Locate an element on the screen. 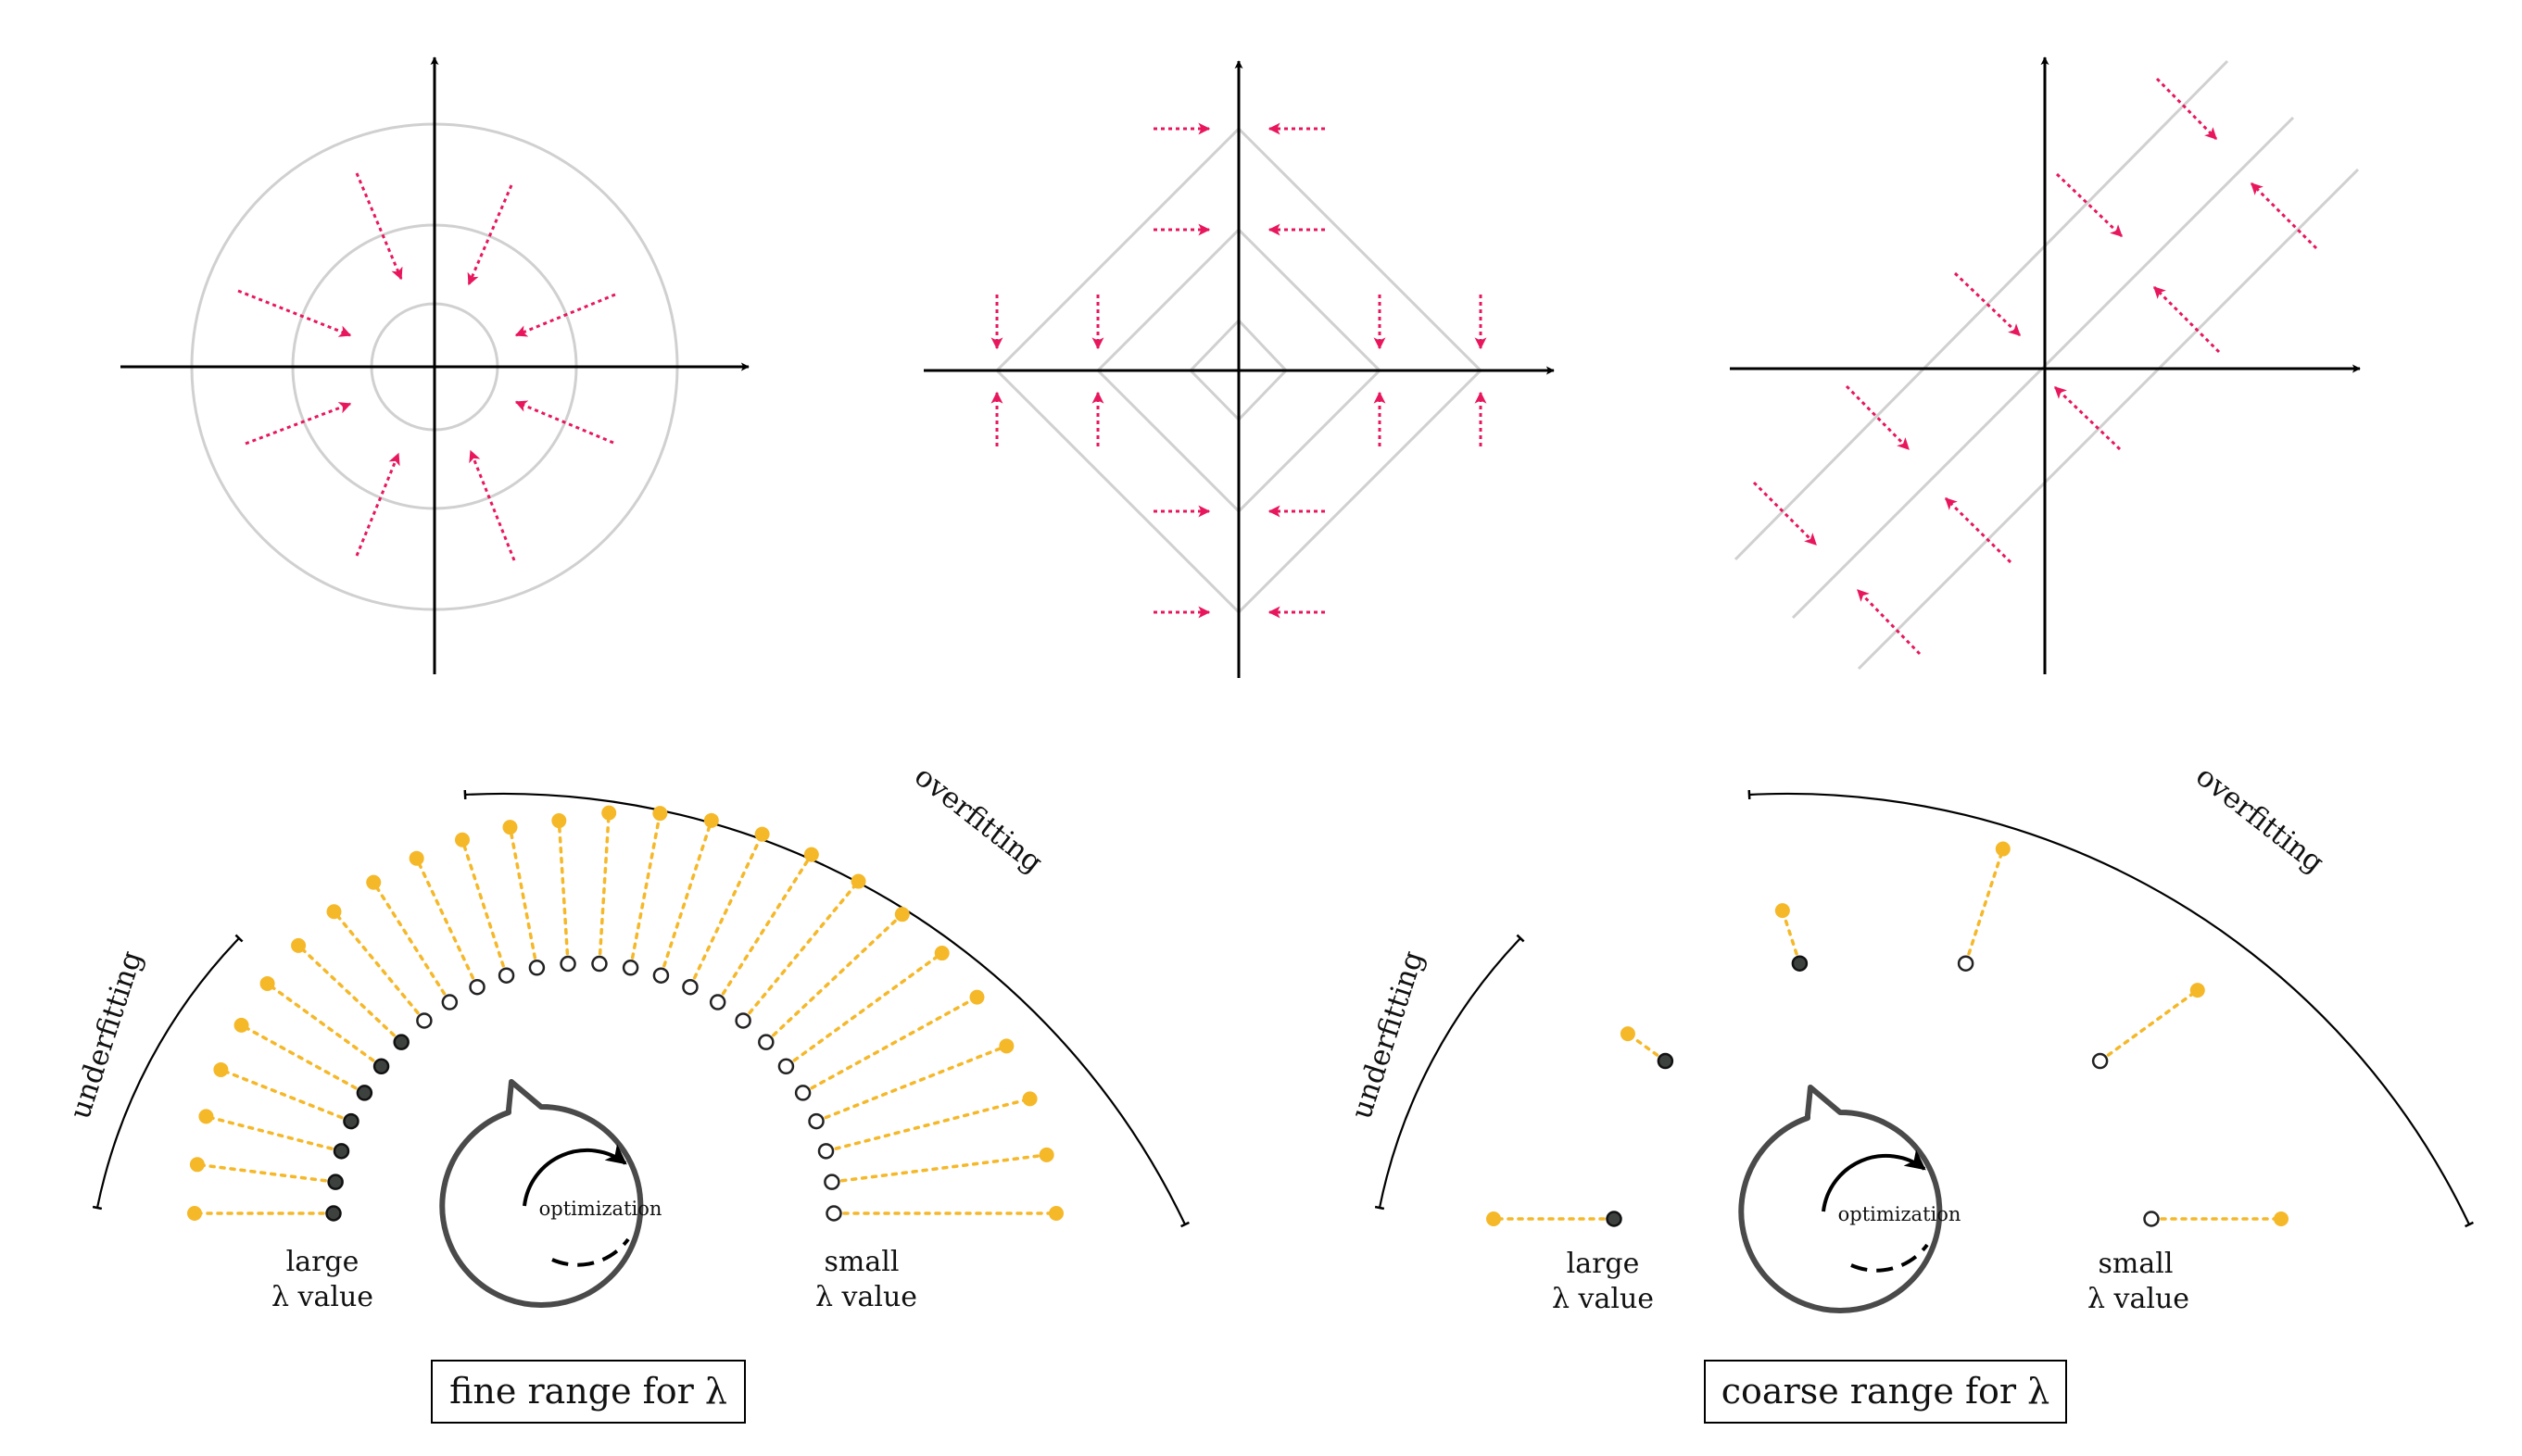  diagonal-contour-panel is located at coordinates (2045, 365).